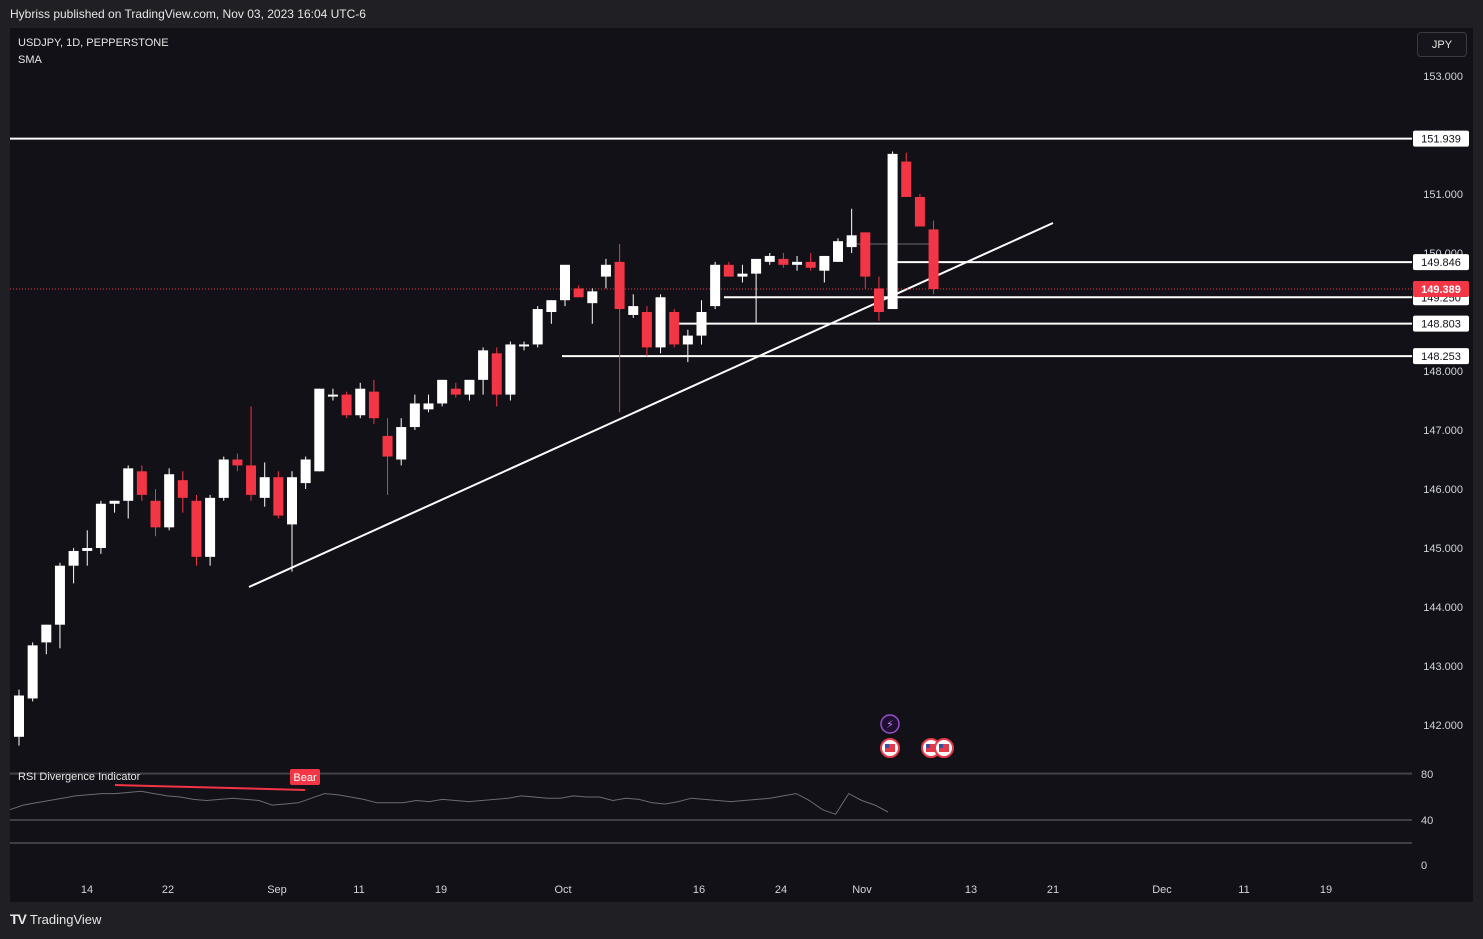 The height and width of the screenshot is (939, 1483). I want to click on rsi-title: RSI Divergence Indicator, so click(79, 777).